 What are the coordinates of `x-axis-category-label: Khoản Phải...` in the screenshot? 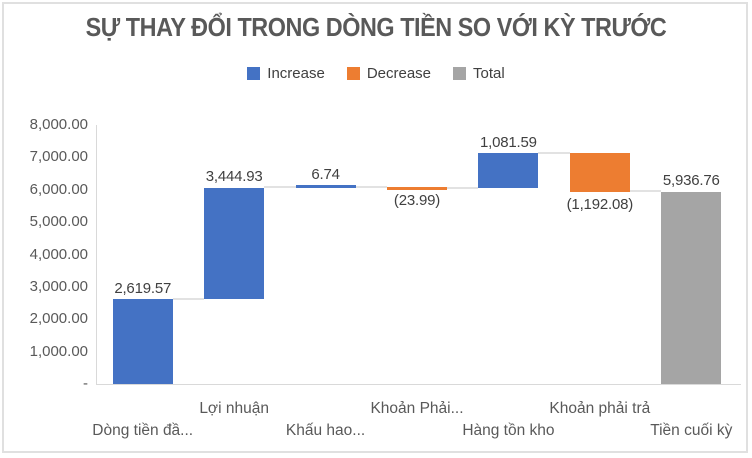 It's located at (417, 408).